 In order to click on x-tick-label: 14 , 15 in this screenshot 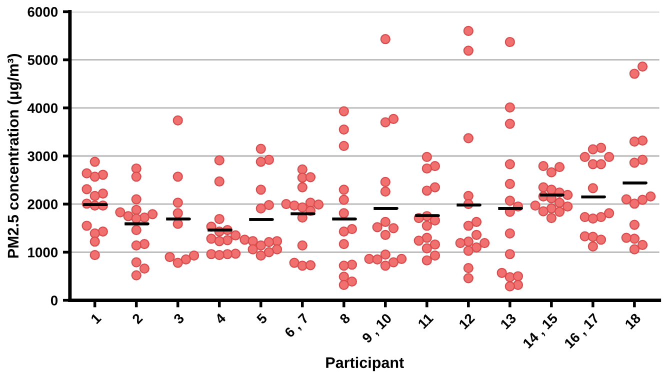, I will do `click(541, 331)`.